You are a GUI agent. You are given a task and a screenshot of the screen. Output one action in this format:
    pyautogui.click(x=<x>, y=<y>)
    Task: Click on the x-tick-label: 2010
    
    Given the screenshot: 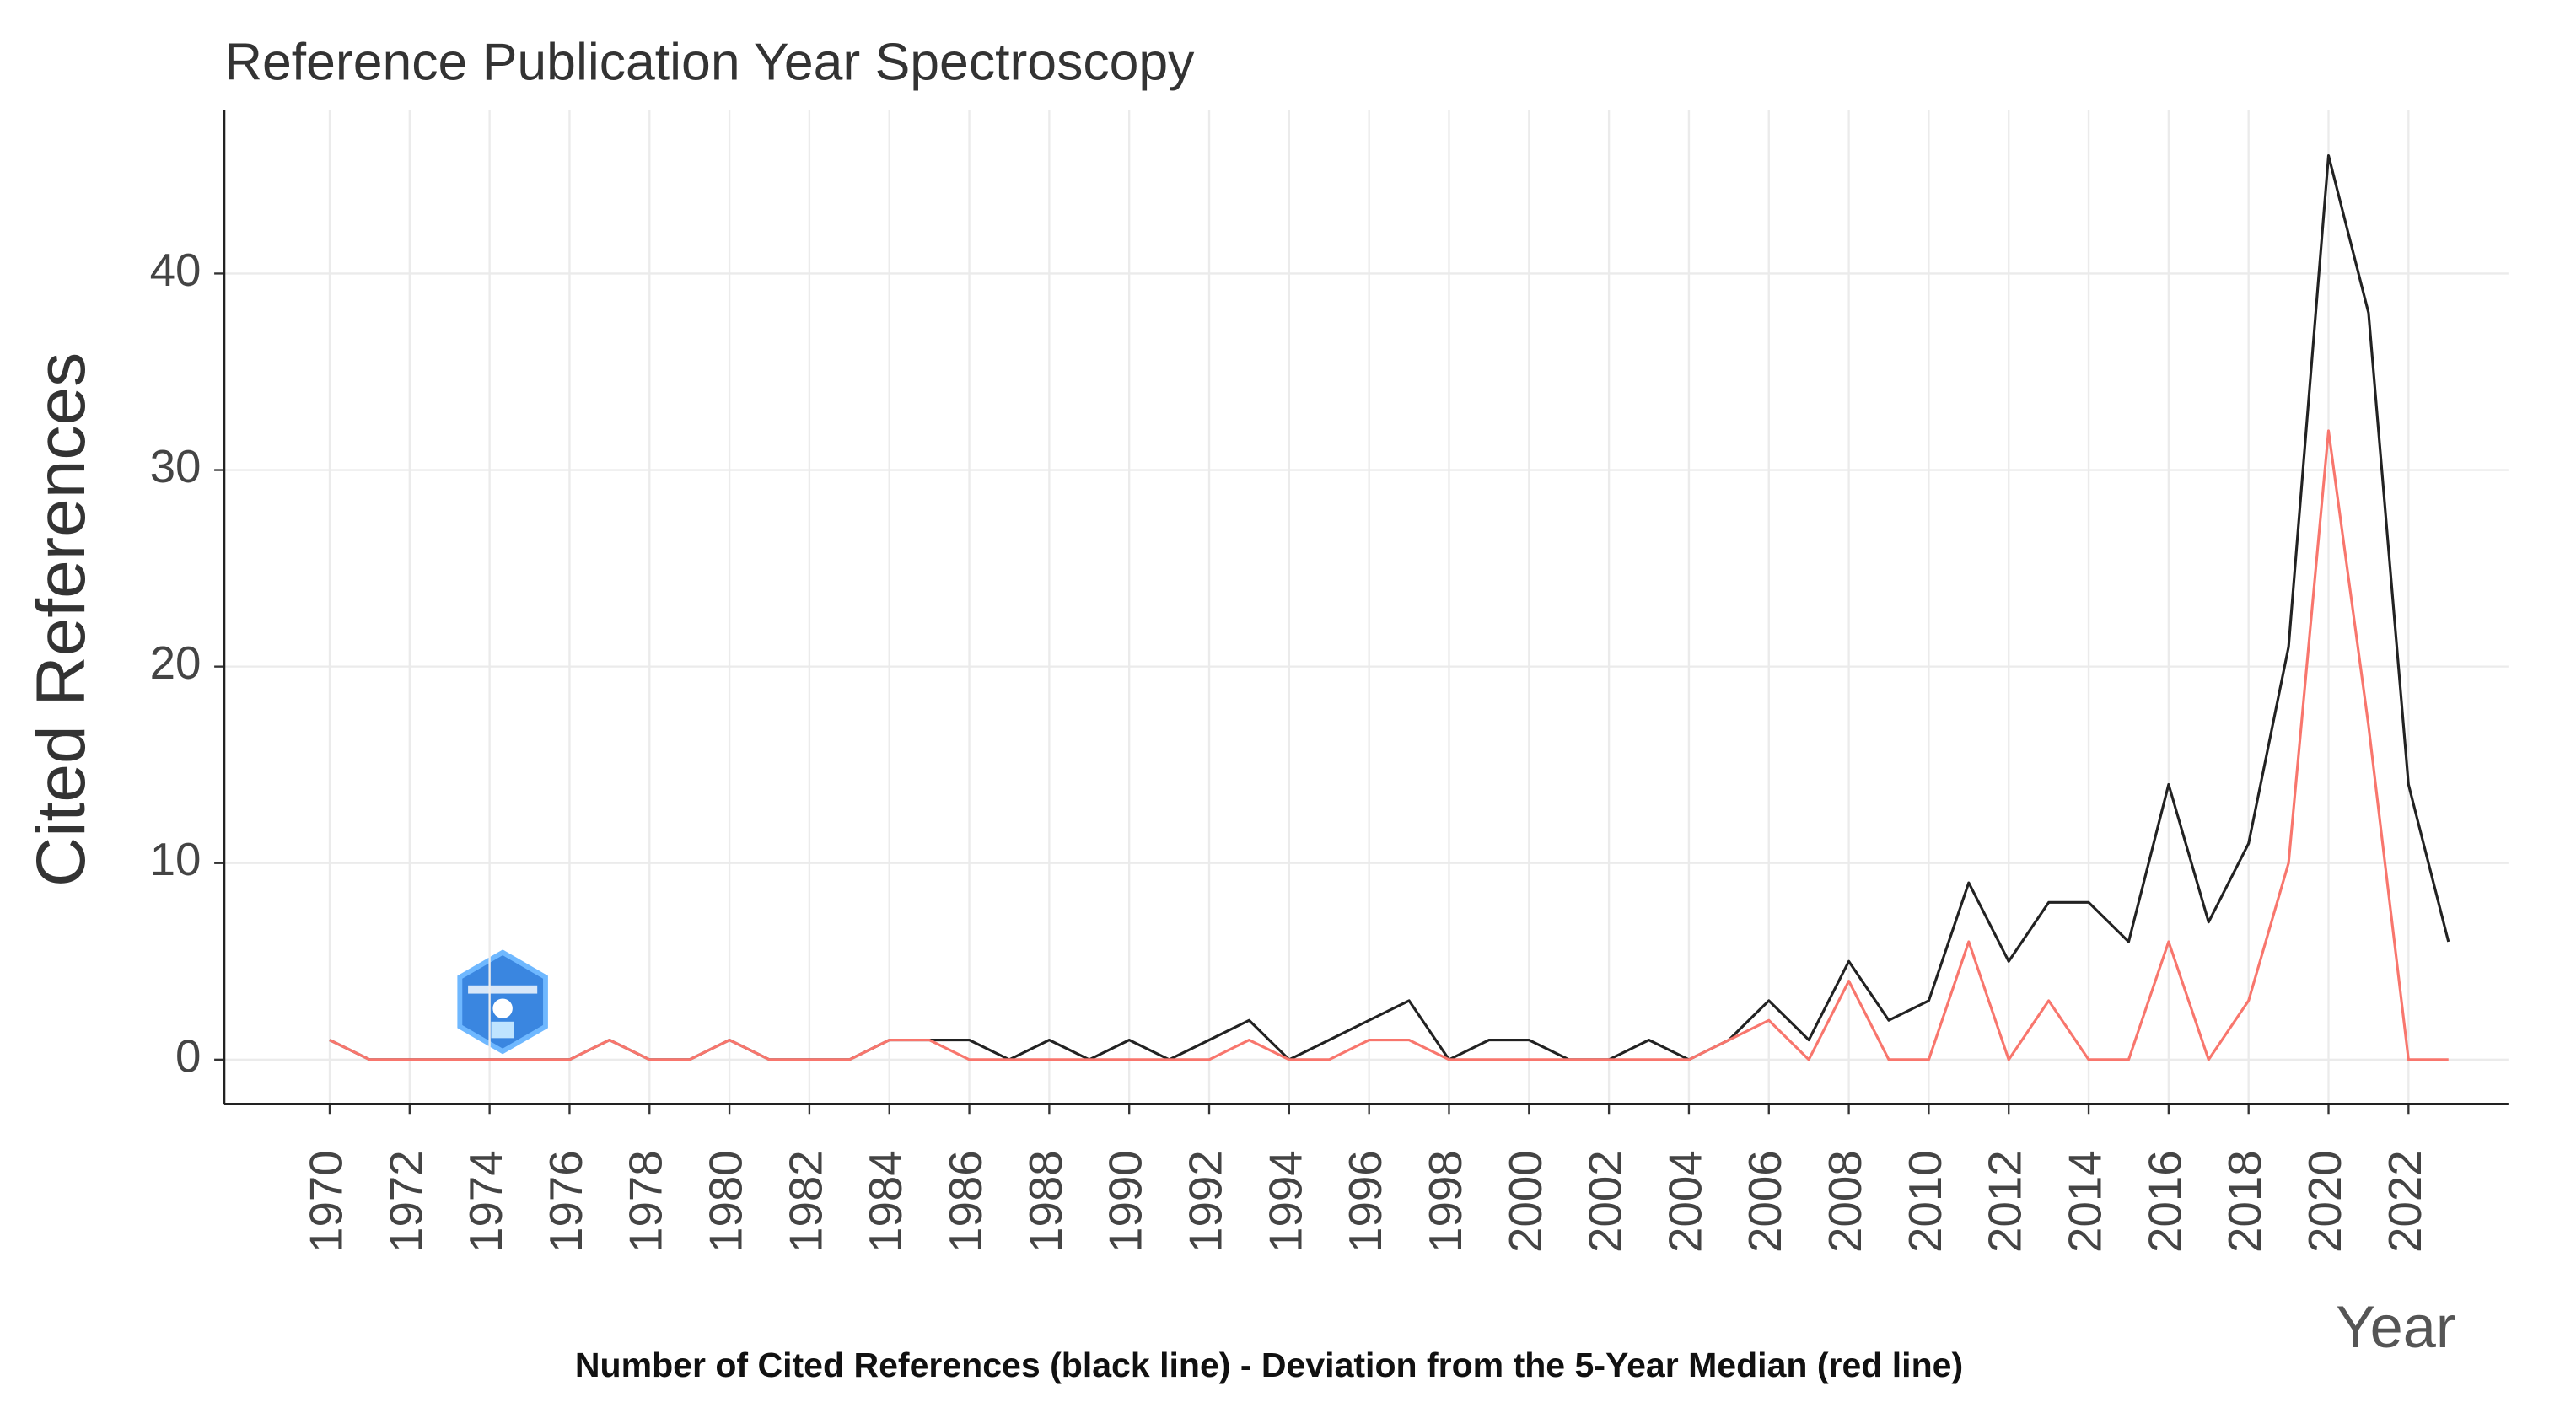 What is the action you would take?
    pyautogui.click(x=1925, y=1202)
    